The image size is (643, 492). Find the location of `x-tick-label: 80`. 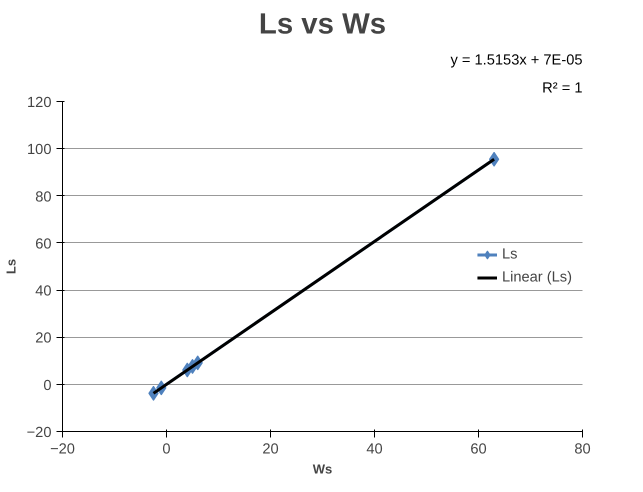

x-tick-label: 80 is located at coordinates (582, 450).